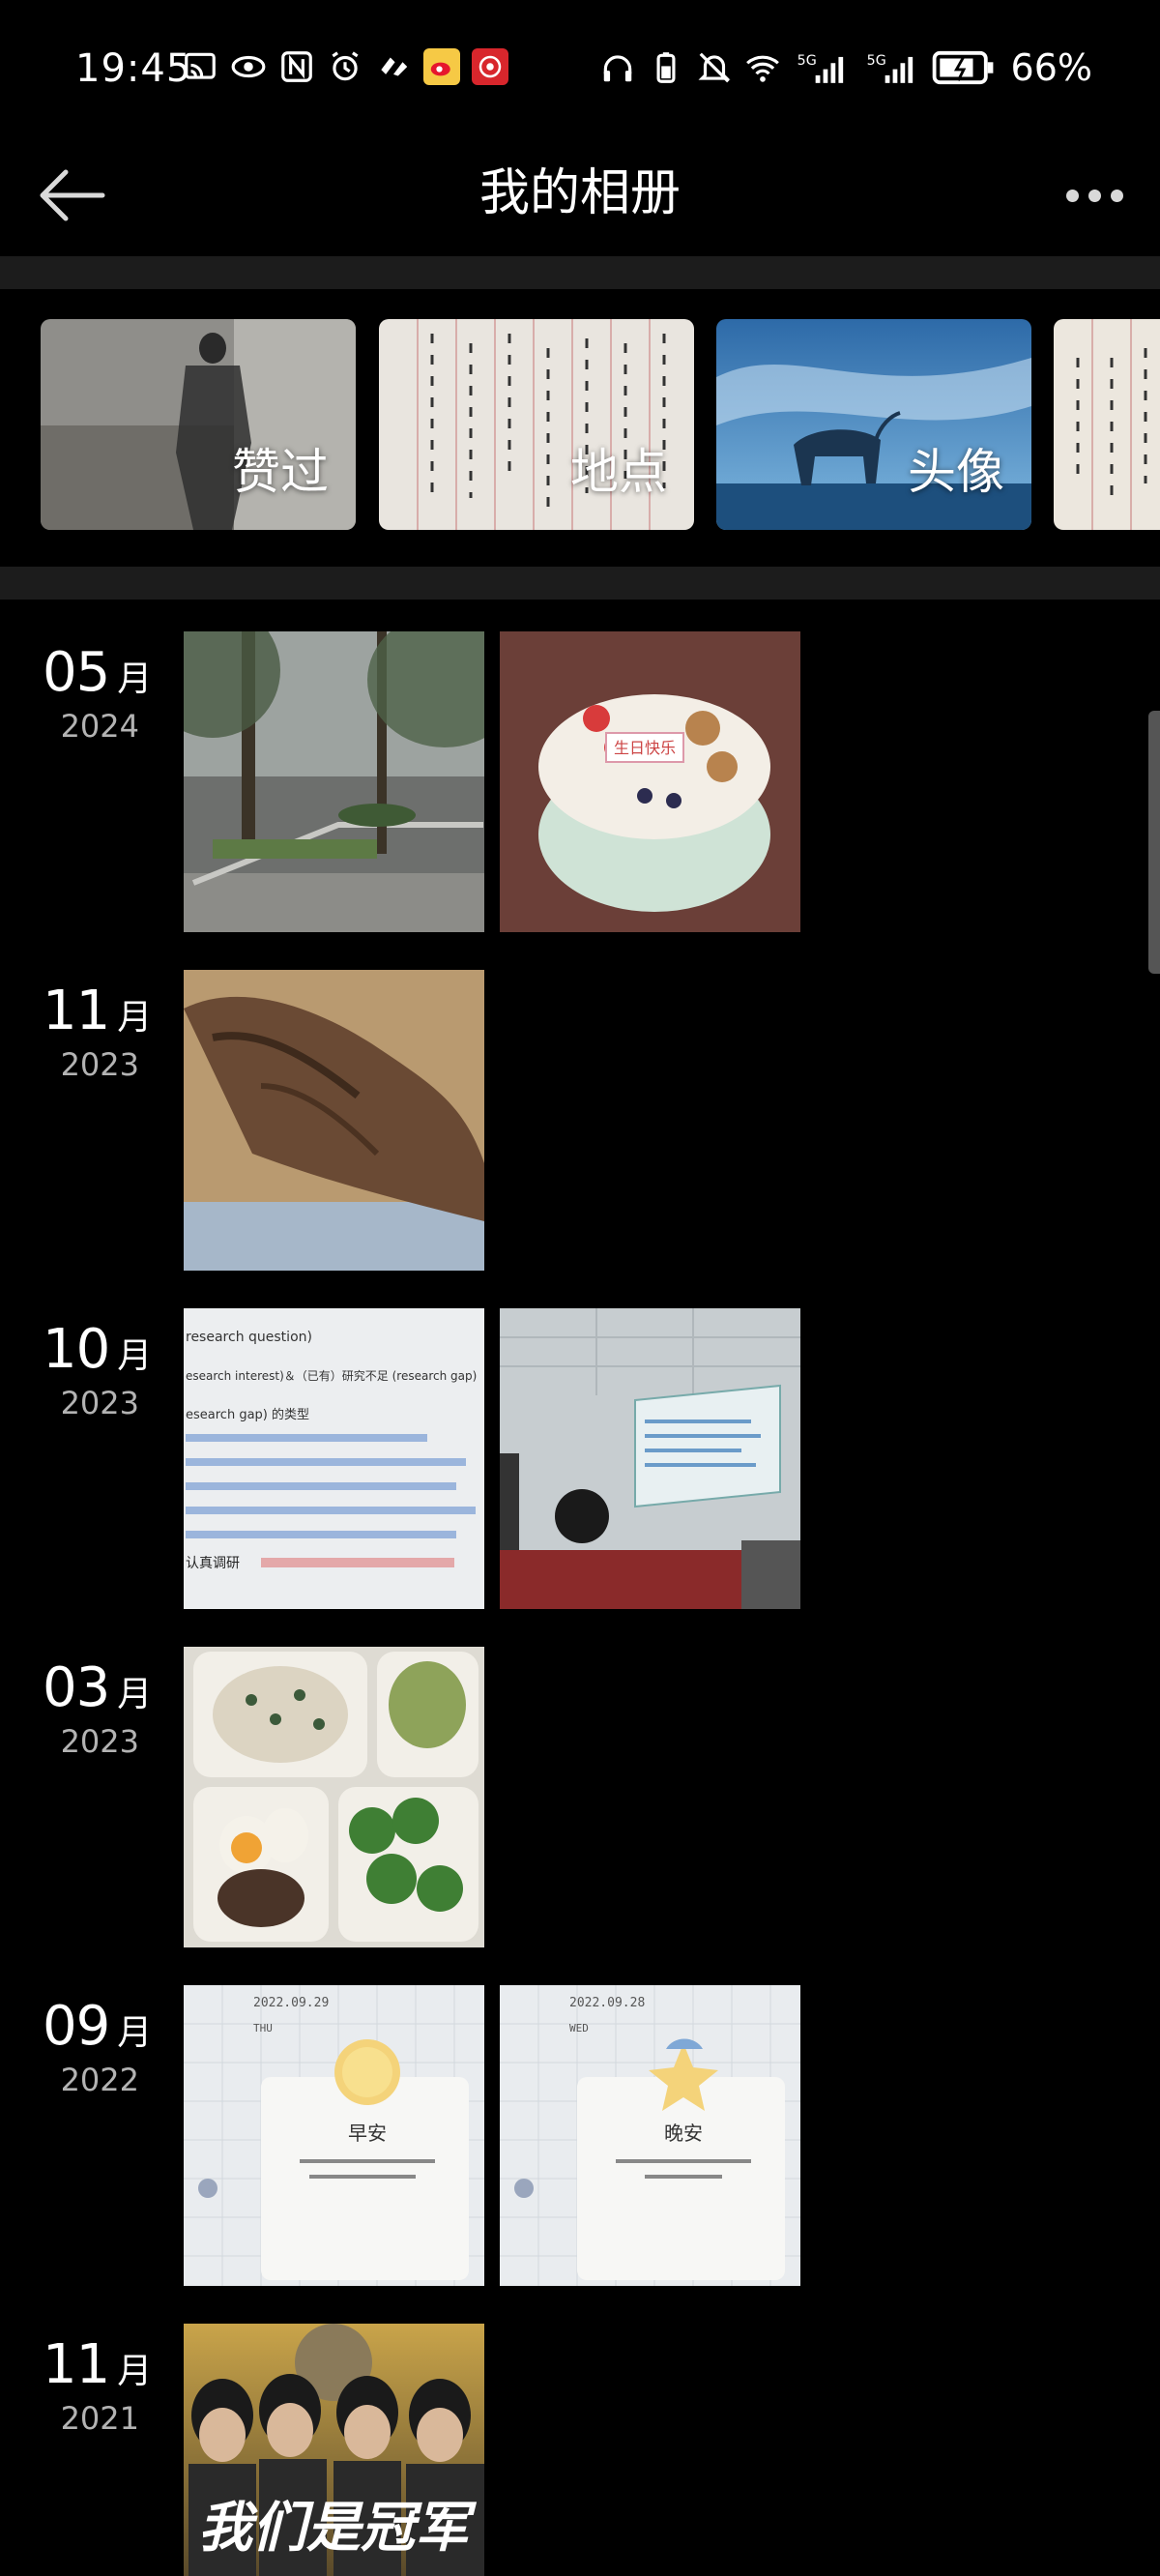 Image resolution: width=1160 pixels, height=2576 pixels. I want to click on battery-icon, so click(964, 67).